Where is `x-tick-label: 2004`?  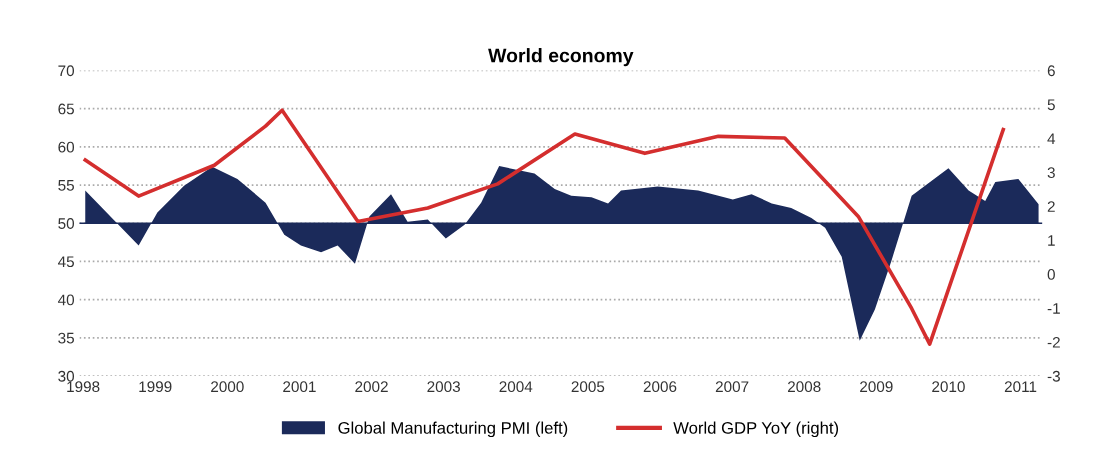 x-tick-label: 2004 is located at coordinates (516, 387).